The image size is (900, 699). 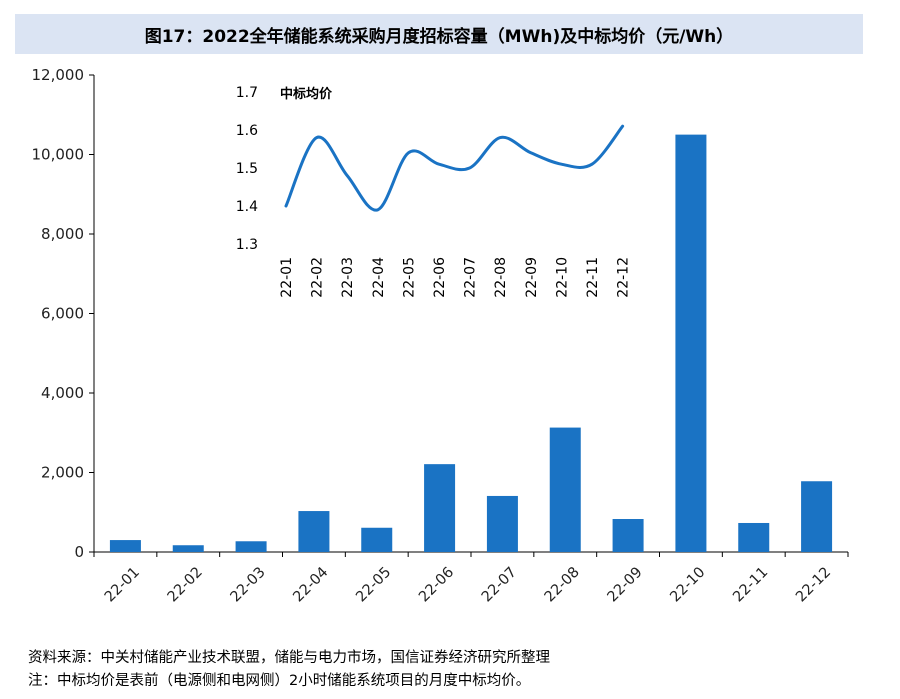 What do you see at coordinates (58, 155) in the screenshot?
I see `y-tick-label: 10,000` at bounding box center [58, 155].